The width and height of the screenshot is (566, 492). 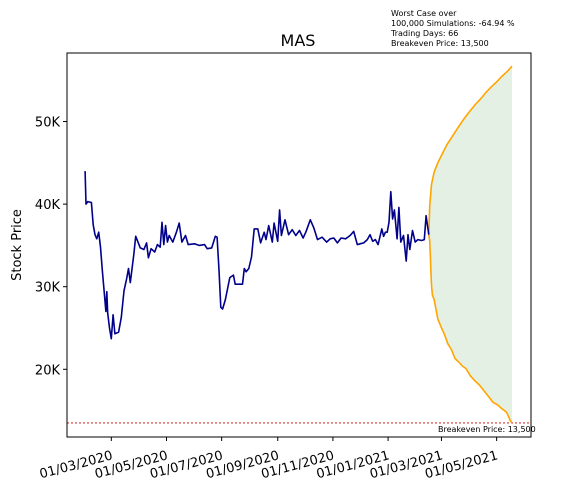 I want to click on chart-title: MAS, so click(x=298, y=40).